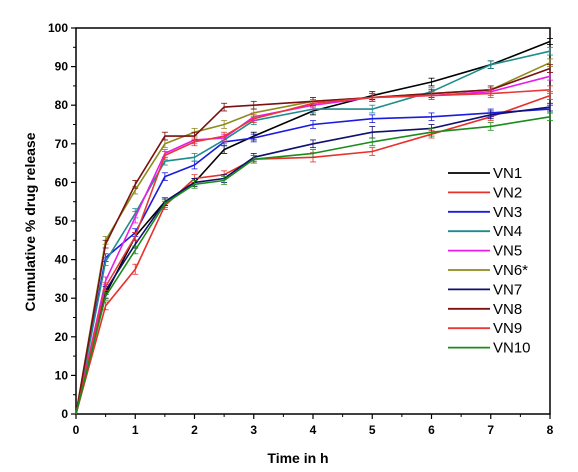  What do you see at coordinates (489, 261) in the screenshot?
I see `legend: VN1 VN2 VN3 VN4 VN5 VN6* VN7 VN8 VN9 VN10` at bounding box center [489, 261].